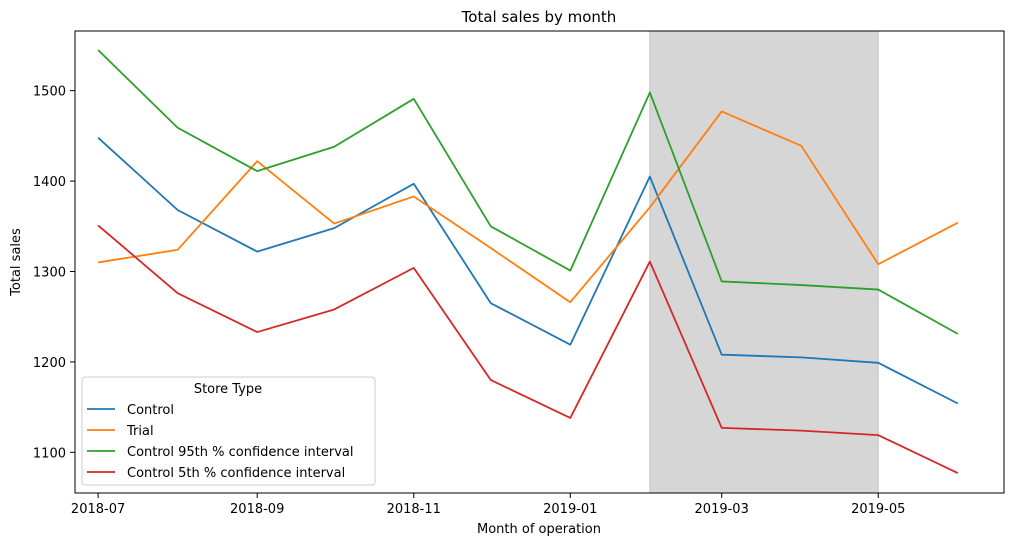 The image size is (1014, 549). What do you see at coordinates (539, 17) in the screenshot?
I see `chart-title: Total sales by month` at bounding box center [539, 17].